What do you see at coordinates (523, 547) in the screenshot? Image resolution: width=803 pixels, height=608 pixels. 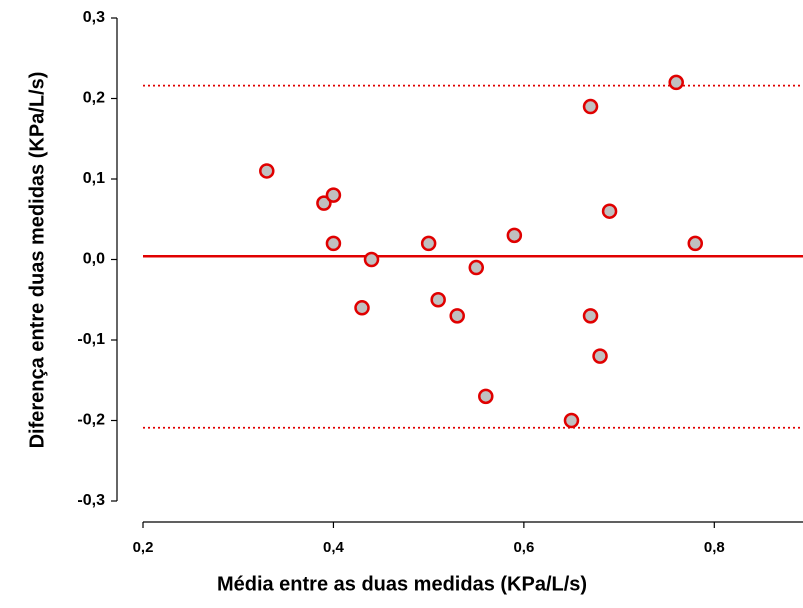 I see `x-tick-label: 0,6` at bounding box center [523, 547].